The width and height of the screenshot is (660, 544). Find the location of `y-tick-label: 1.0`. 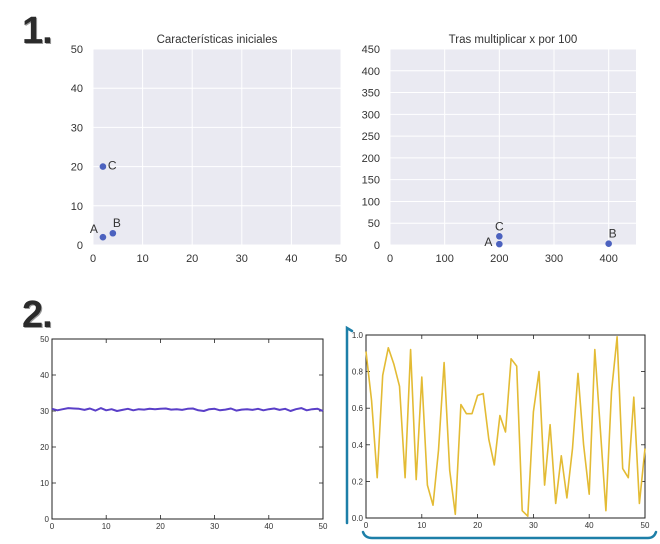

y-tick-label: 1.0 is located at coordinates (358, 335).